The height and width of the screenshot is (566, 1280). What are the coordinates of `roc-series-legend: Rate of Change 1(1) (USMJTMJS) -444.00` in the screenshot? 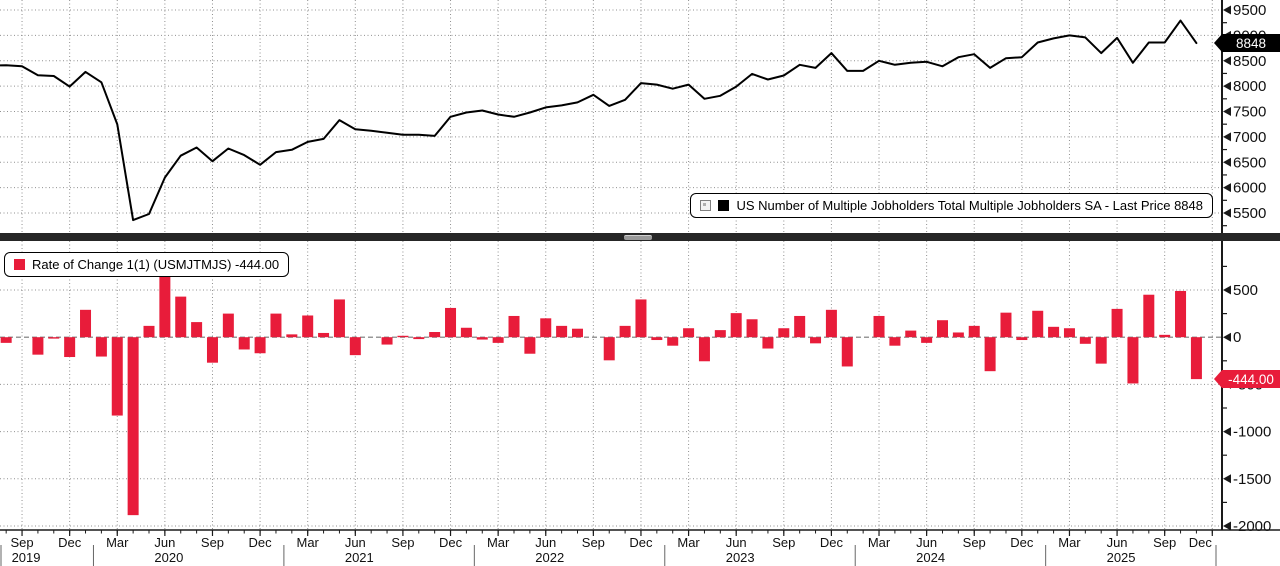 It's located at (147, 264).